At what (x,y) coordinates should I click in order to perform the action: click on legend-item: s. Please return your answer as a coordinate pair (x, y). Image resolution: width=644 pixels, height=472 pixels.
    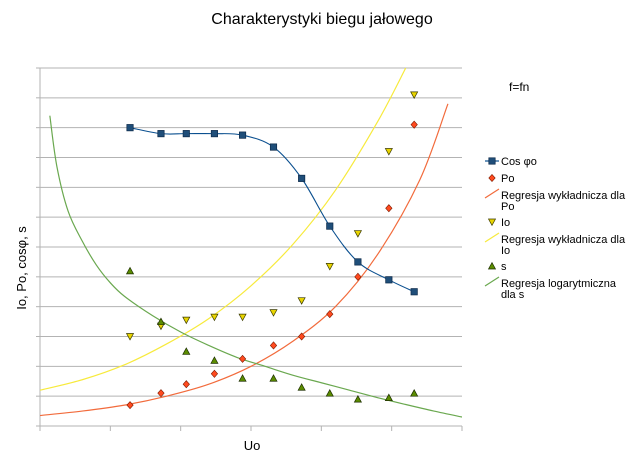
    Looking at the image, I should click on (497, 267).